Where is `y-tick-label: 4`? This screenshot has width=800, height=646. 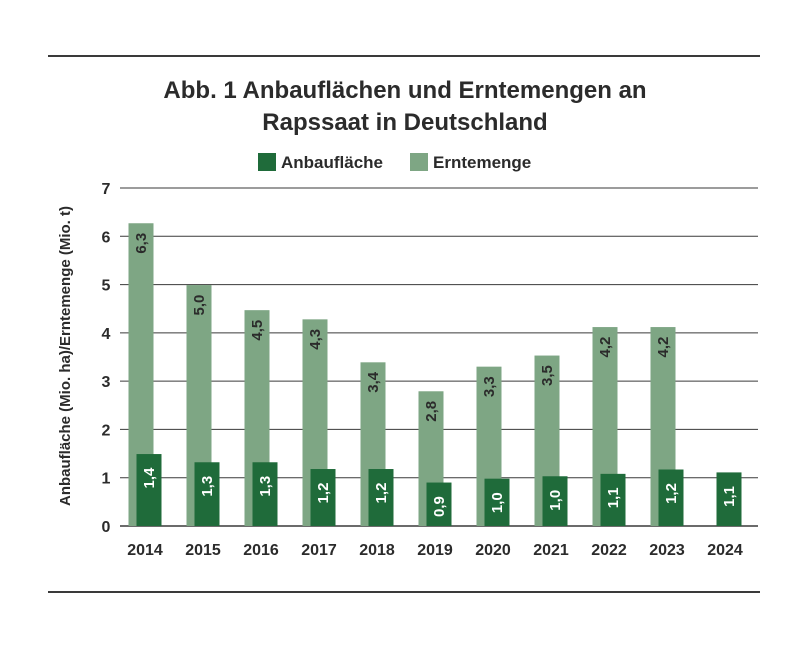 y-tick-label: 4 is located at coordinates (106, 334).